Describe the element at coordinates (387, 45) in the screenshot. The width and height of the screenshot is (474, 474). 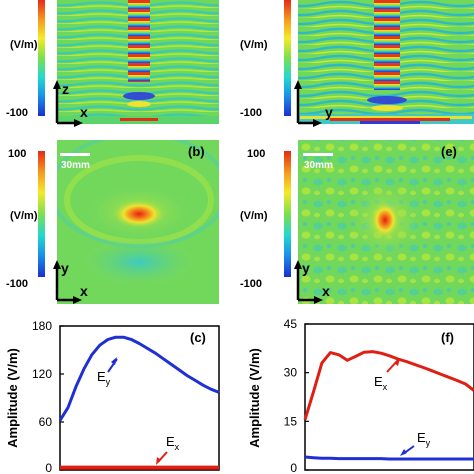
I see `beam-d` at that location.